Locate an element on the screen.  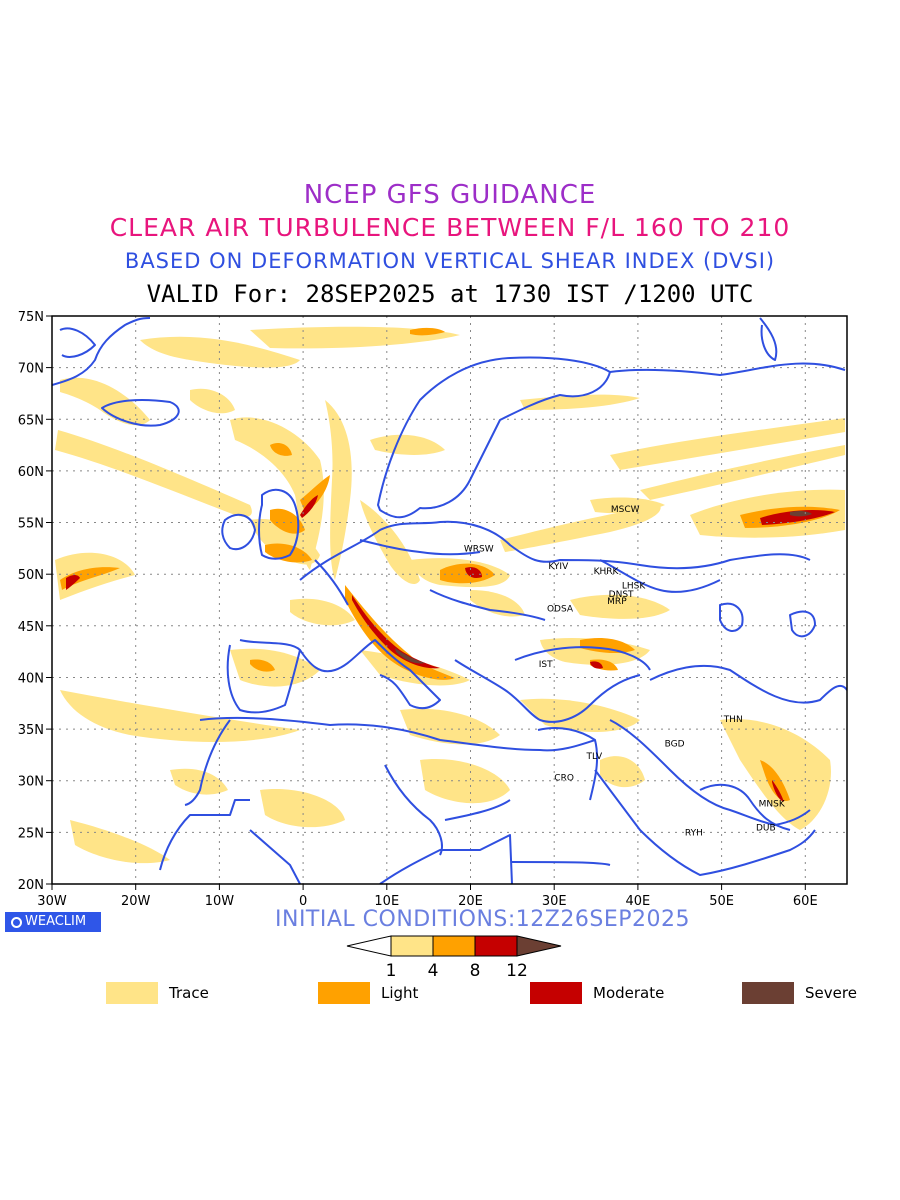
lat-label: 60N is located at coordinates (31, 472).